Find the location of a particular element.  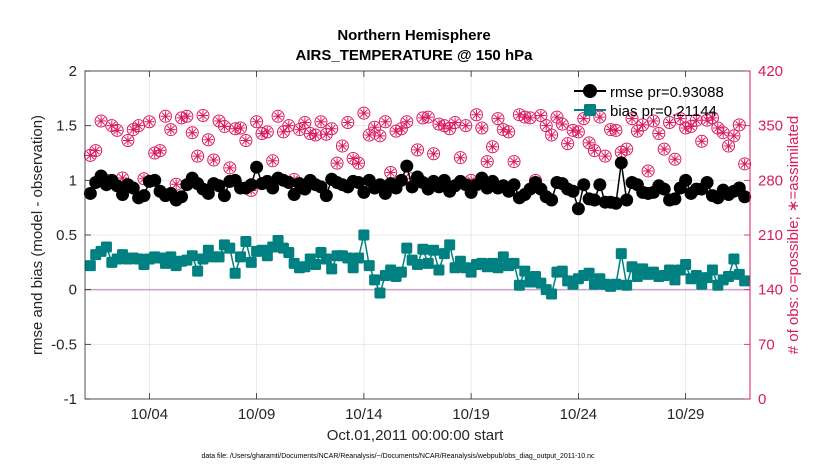

x-tick-label: 10/14 is located at coordinates (364, 414).